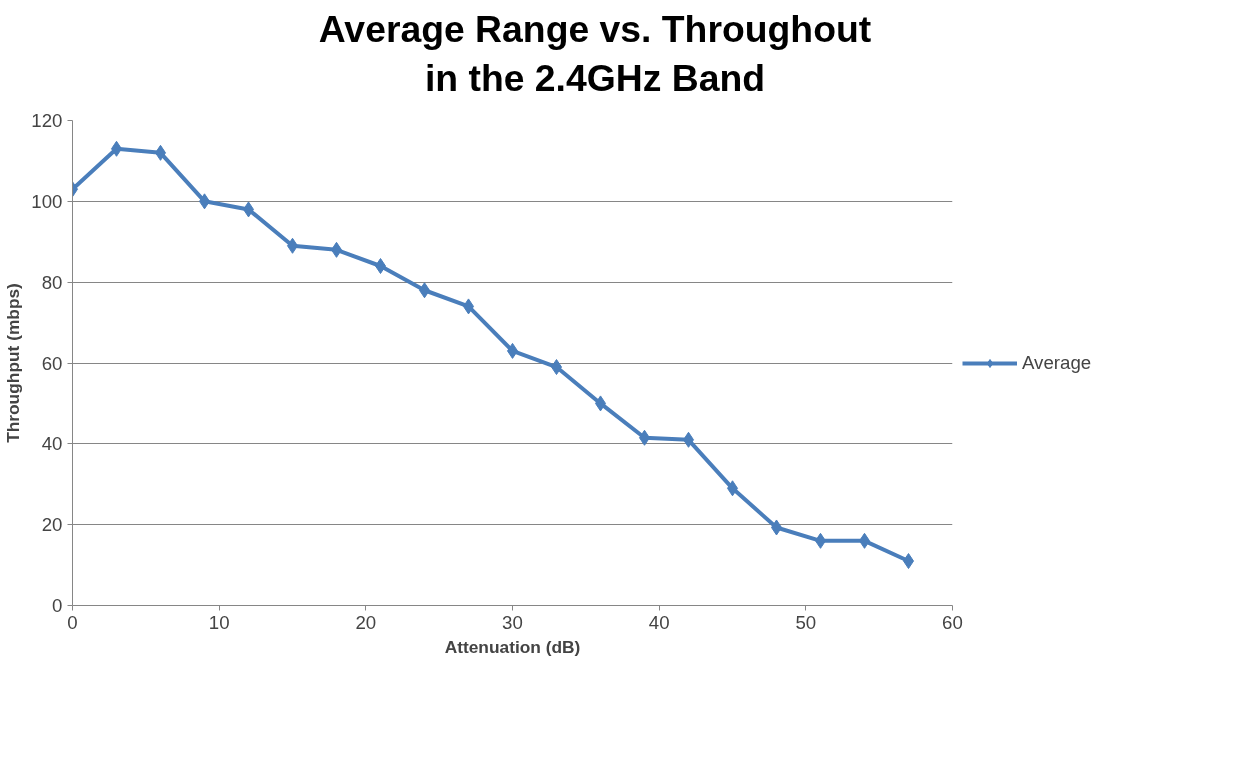 This screenshot has height=784, width=1253. What do you see at coordinates (47, 201) in the screenshot?
I see `y-tick-label: 100` at bounding box center [47, 201].